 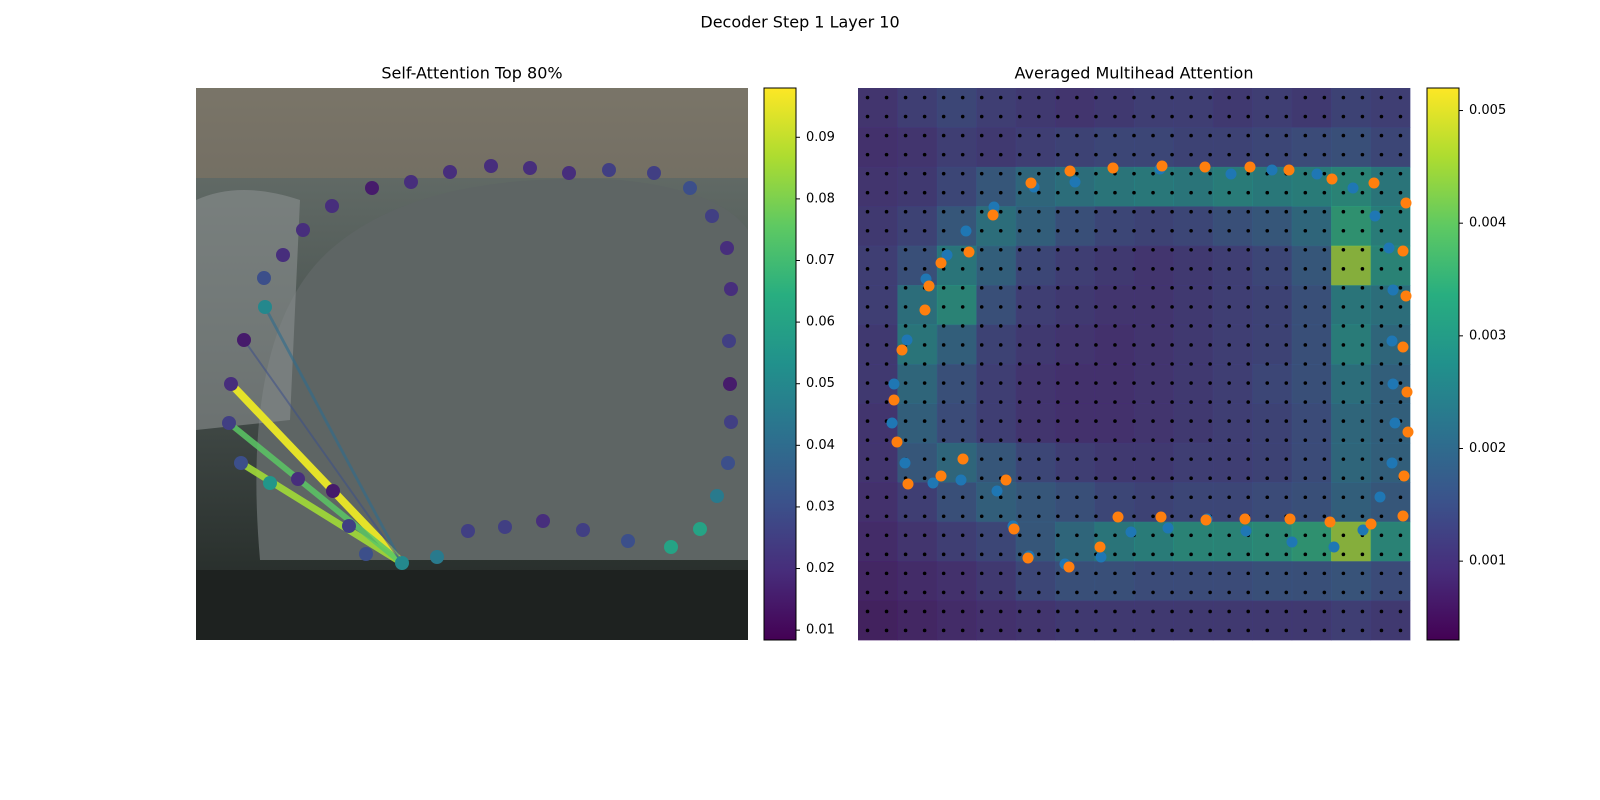 What do you see at coordinates (820, 630) in the screenshot?
I see `colorbar-tick-label: 0.01` at bounding box center [820, 630].